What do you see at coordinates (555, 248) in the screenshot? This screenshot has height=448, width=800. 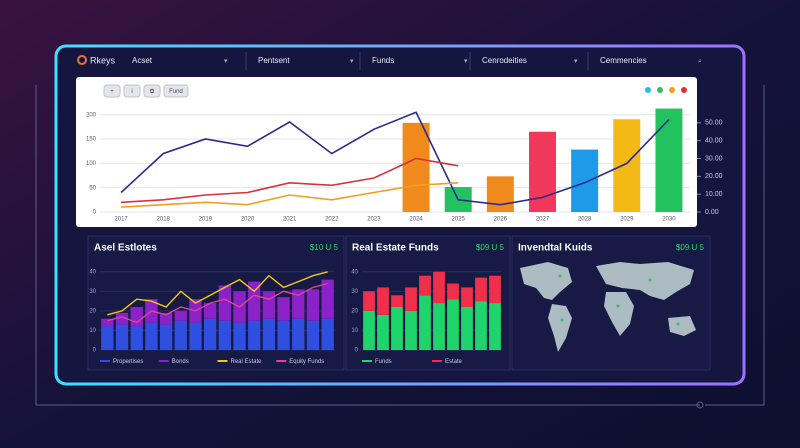 I see `panel-title: Invendtal Kuids` at bounding box center [555, 248].